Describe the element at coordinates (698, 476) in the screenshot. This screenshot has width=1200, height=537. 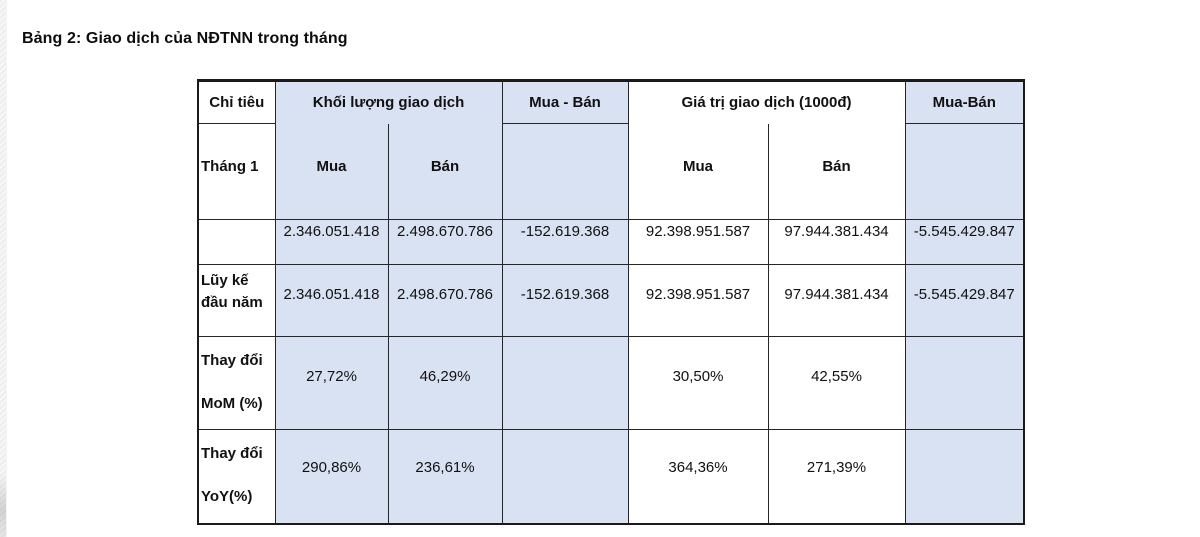
I see `cell-value-buy: 364,36%` at that location.